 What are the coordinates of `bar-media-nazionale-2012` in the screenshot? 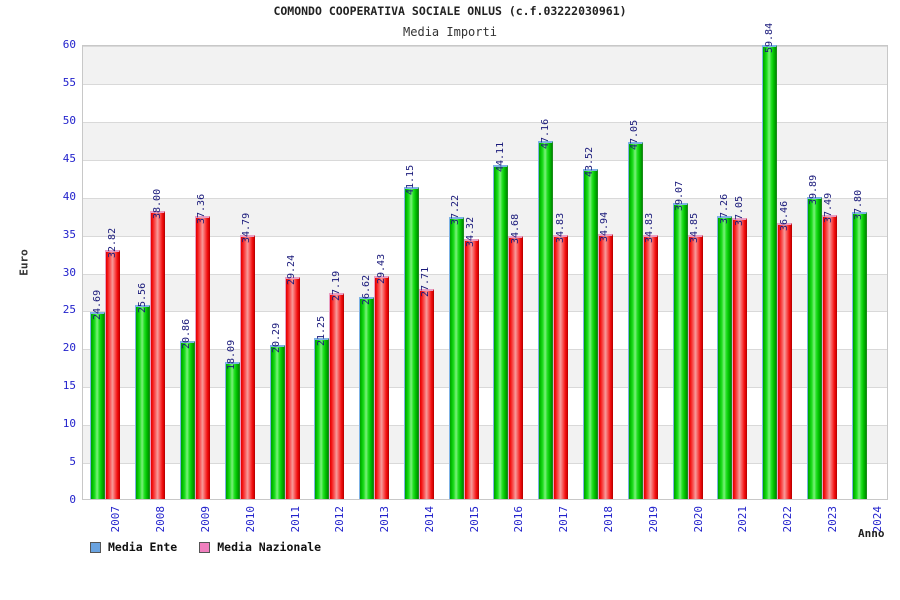 It's located at (337, 395).